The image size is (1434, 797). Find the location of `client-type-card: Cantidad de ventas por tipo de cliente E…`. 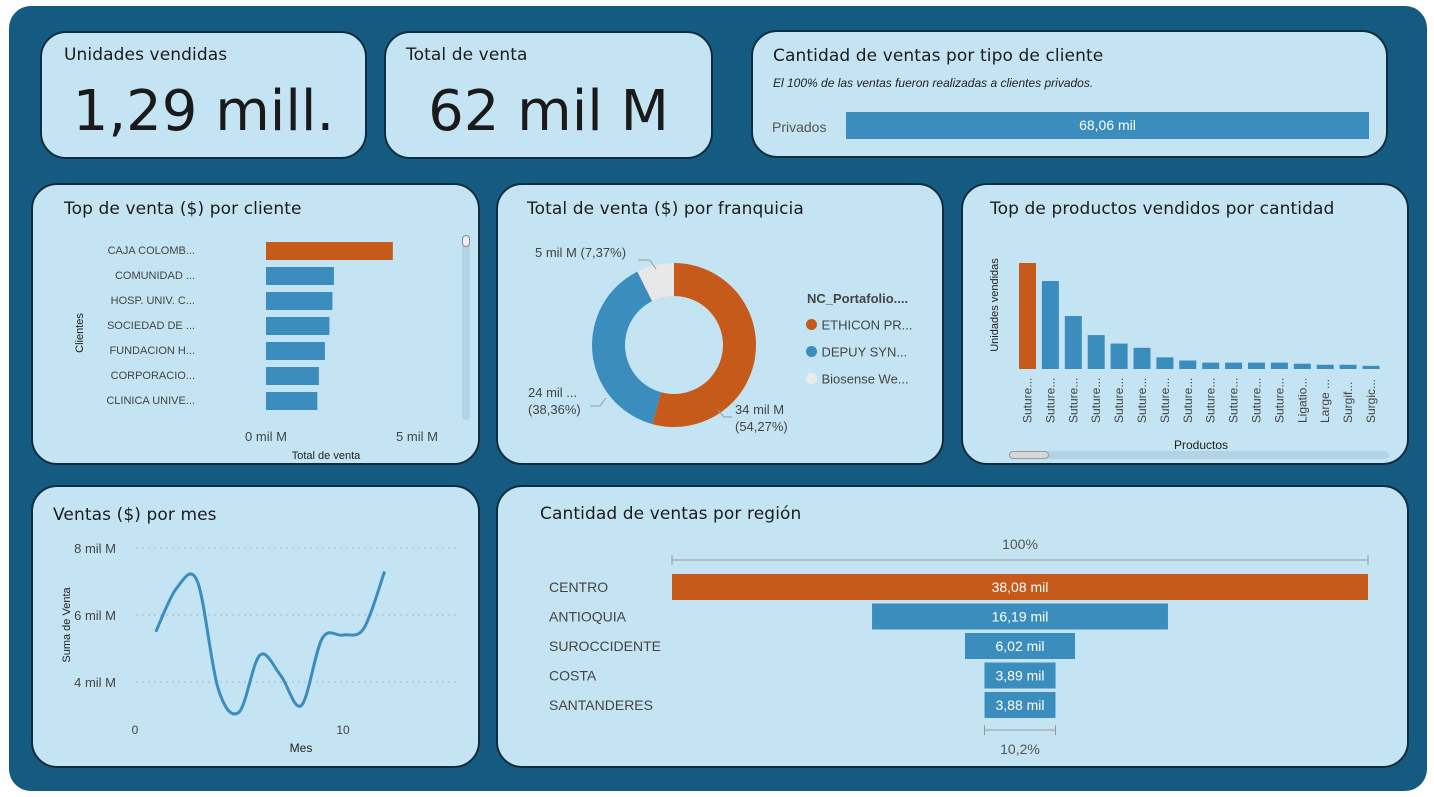

client-type-card: Cantidad de ventas por tipo de cliente E… is located at coordinates (1069, 94).